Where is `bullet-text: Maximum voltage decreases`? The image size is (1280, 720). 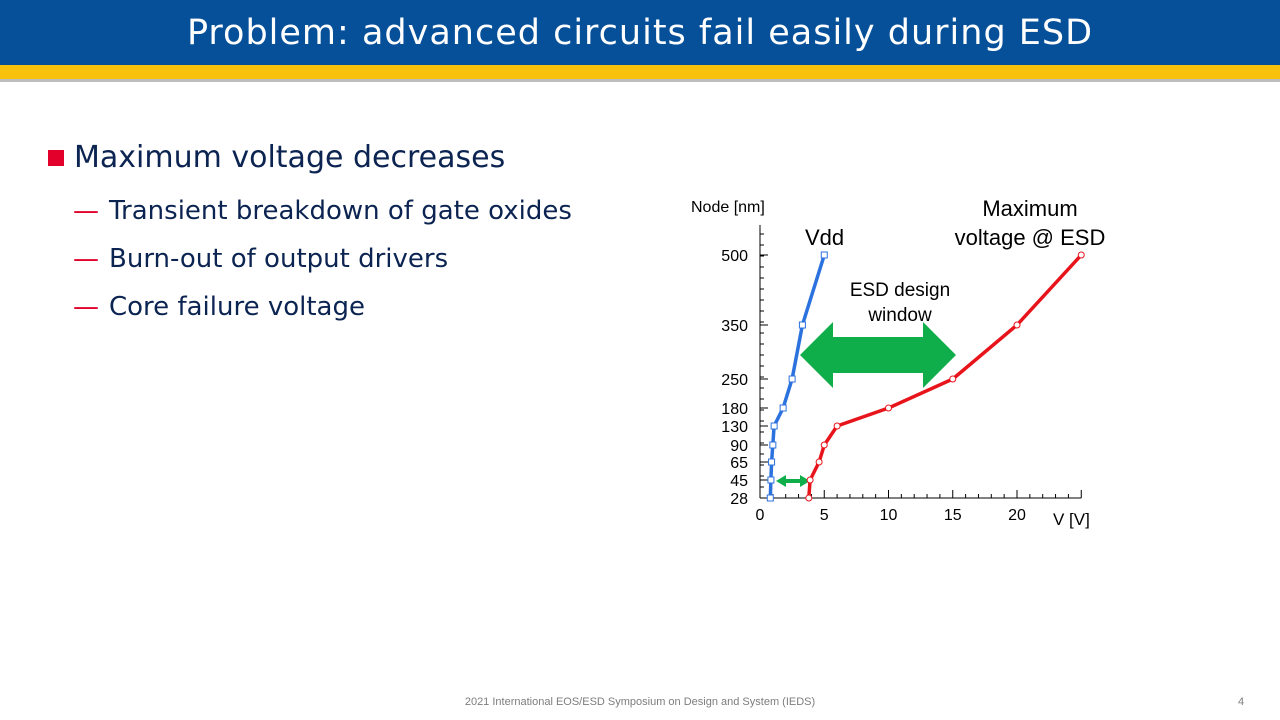
bullet-text: Maximum voltage decreases is located at coordinates (290, 157).